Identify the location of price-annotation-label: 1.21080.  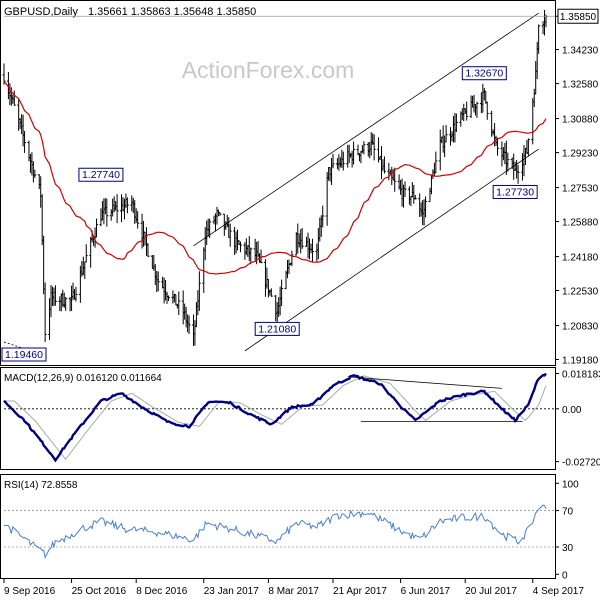
(277, 329).